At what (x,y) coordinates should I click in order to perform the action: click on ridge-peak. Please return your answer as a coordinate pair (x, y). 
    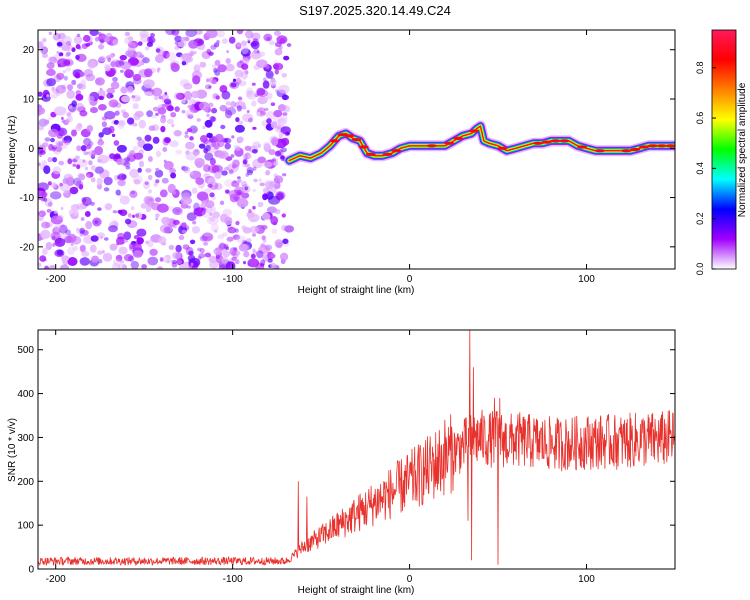
    Looking at the image, I should click on (546, 142).